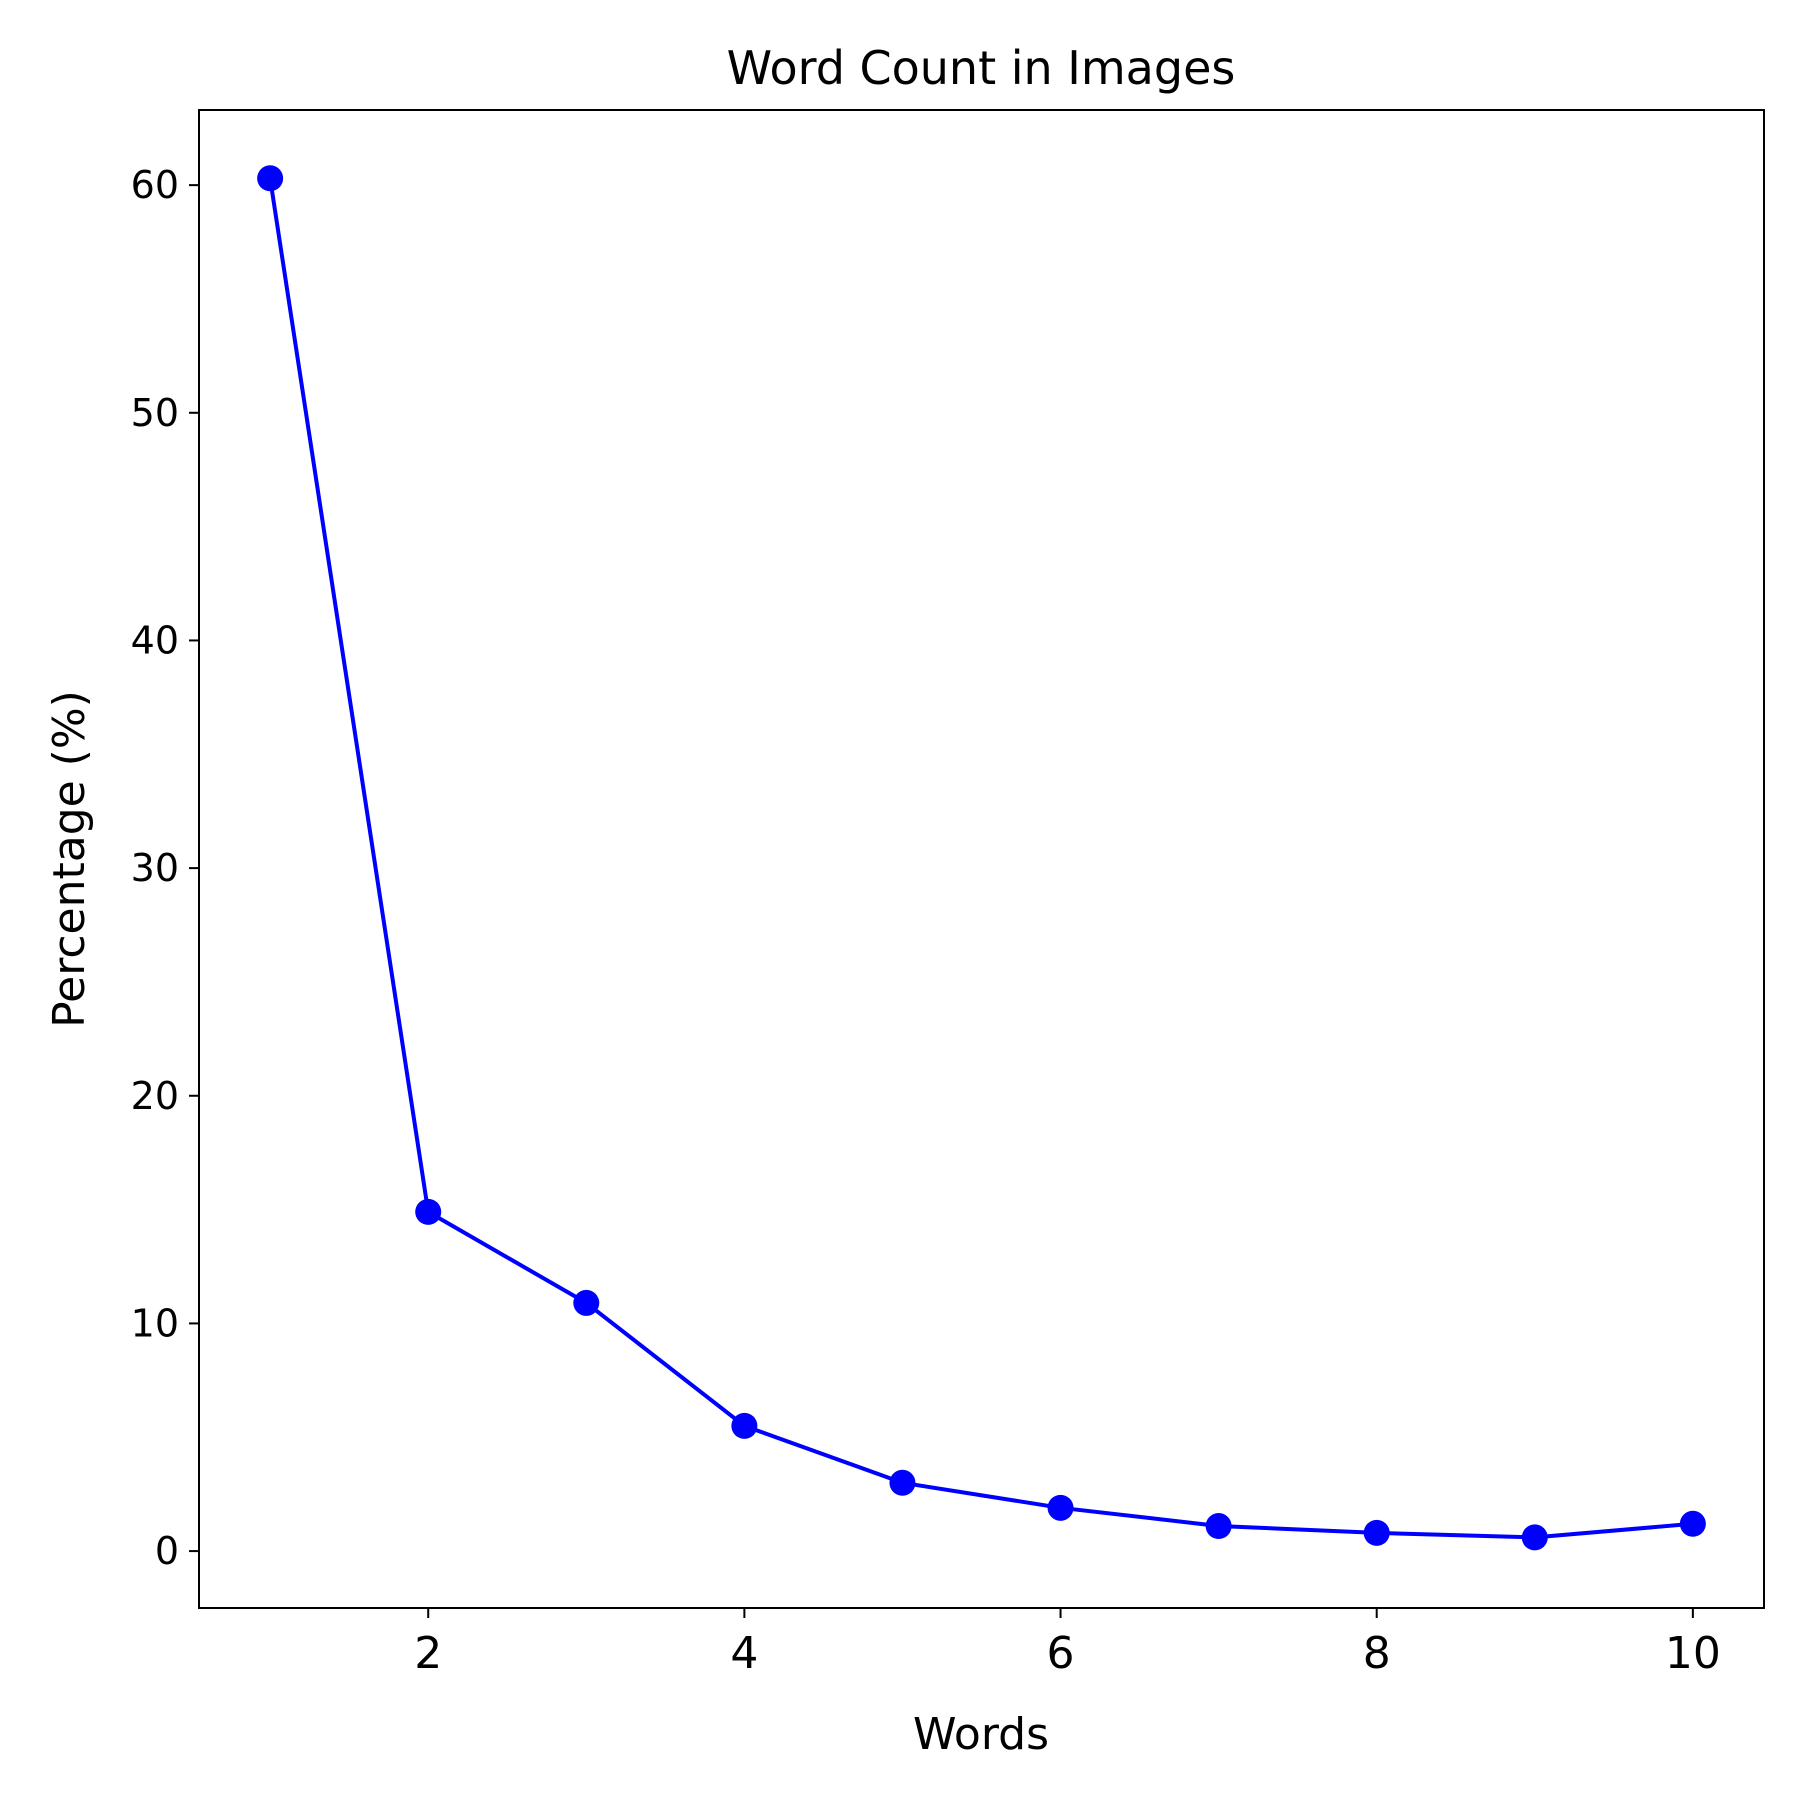 The image size is (1800, 1805). What do you see at coordinates (1693, 1653) in the screenshot?
I see `x-tick-label-10: 10` at bounding box center [1693, 1653].